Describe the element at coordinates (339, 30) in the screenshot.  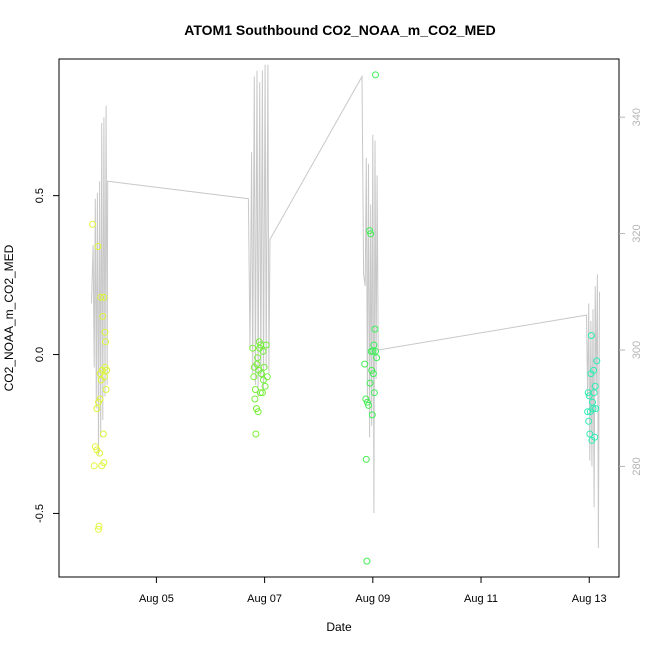
I see `chart-title: ATOM1 Southbound CO2_NOAA_m_CO2_MED` at that location.